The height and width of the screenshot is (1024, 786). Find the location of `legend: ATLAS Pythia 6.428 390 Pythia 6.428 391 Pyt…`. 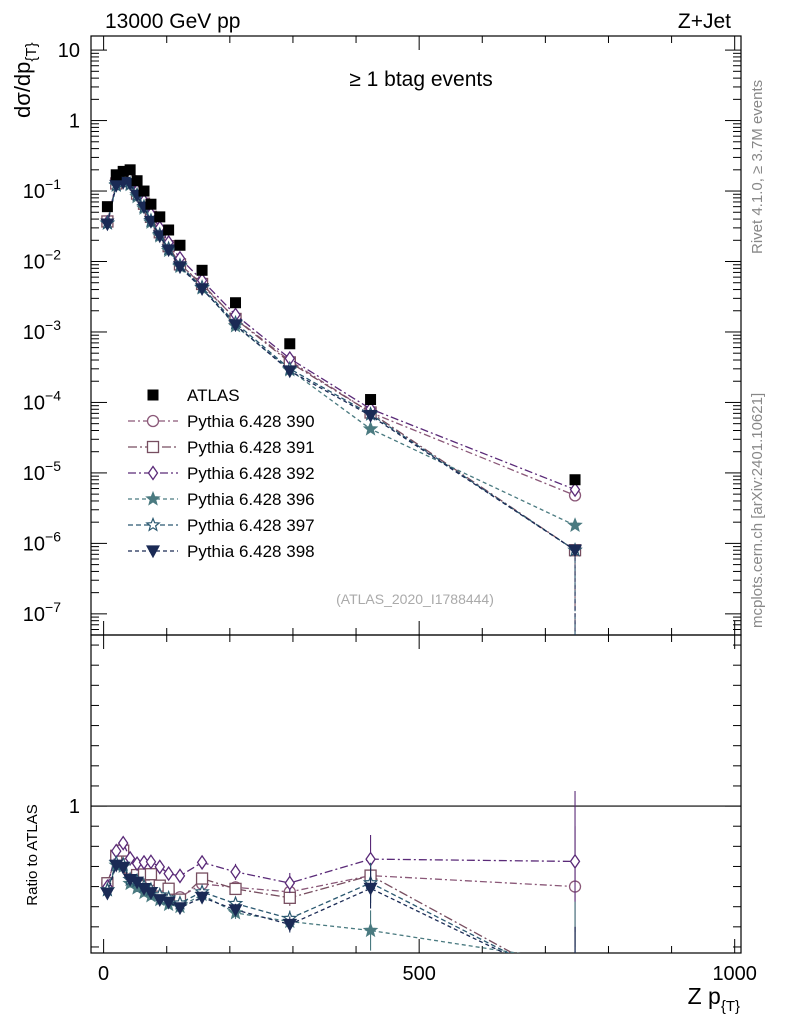

legend: ATLAS Pythia 6.428 390 Pythia 6.428 391 Pyt… is located at coordinates (221, 473).